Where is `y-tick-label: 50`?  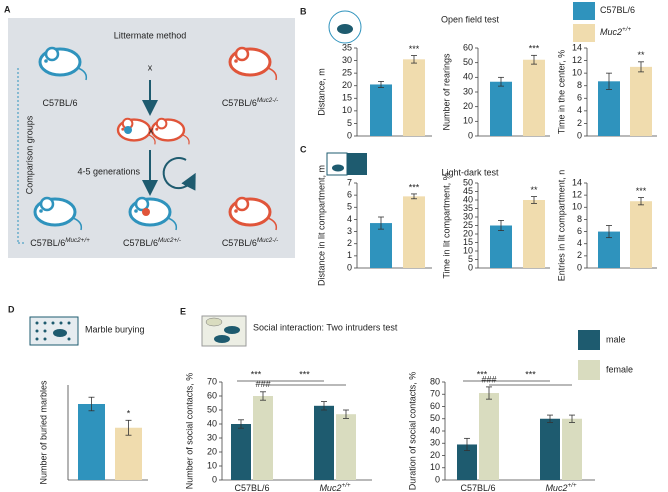 y-tick-label: 50 is located at coordinates (468, 182).